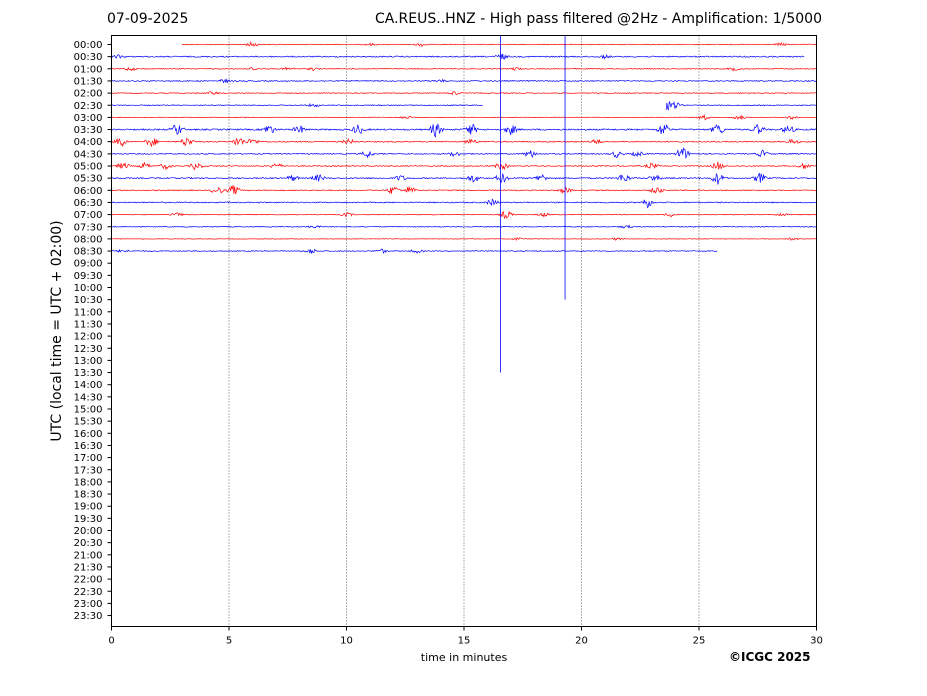 The height and width of the screenshot is (696, 927). I want to click on y-tick-label: 05:00, so click(88, 167).